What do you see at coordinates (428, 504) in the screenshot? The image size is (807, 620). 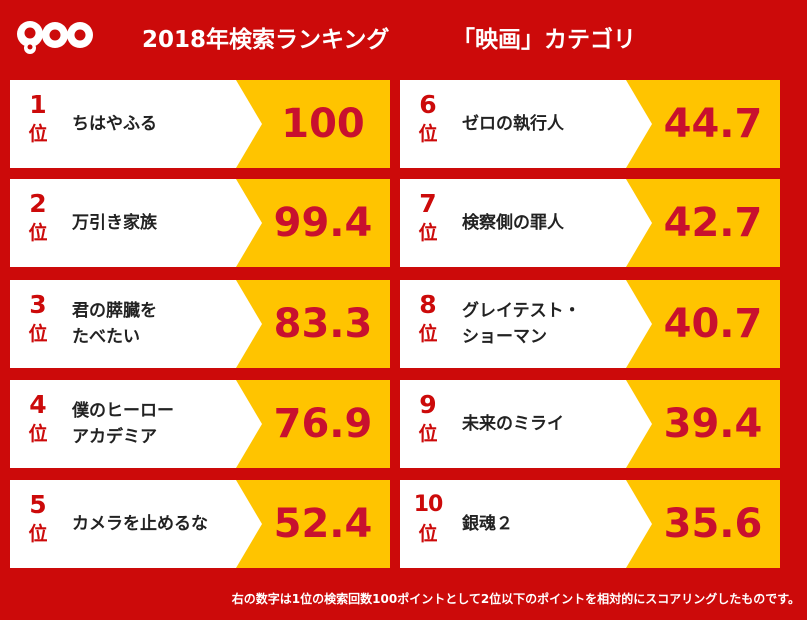 I see `rank-number: 10` at bounding box center [428, 504].